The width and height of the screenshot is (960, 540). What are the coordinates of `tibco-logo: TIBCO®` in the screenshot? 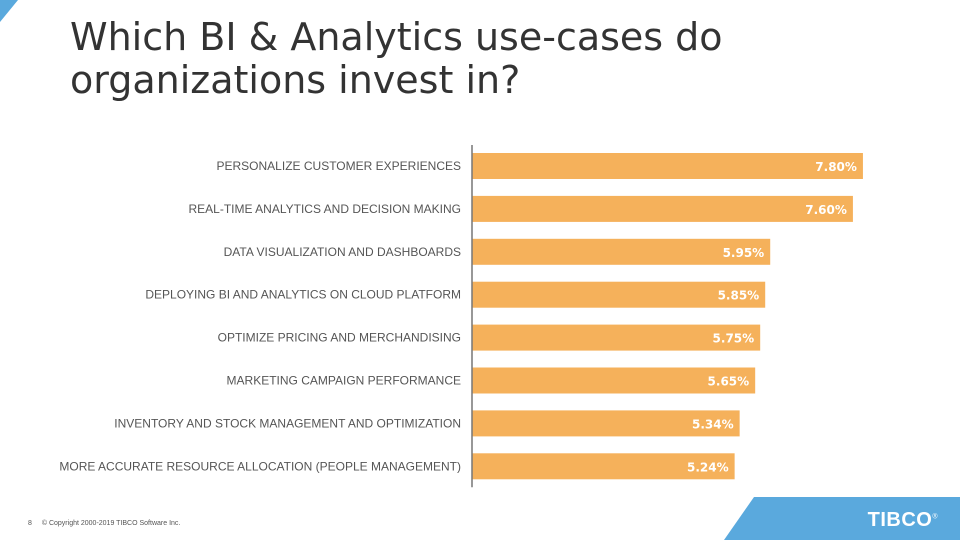 It's located at (903, 520).